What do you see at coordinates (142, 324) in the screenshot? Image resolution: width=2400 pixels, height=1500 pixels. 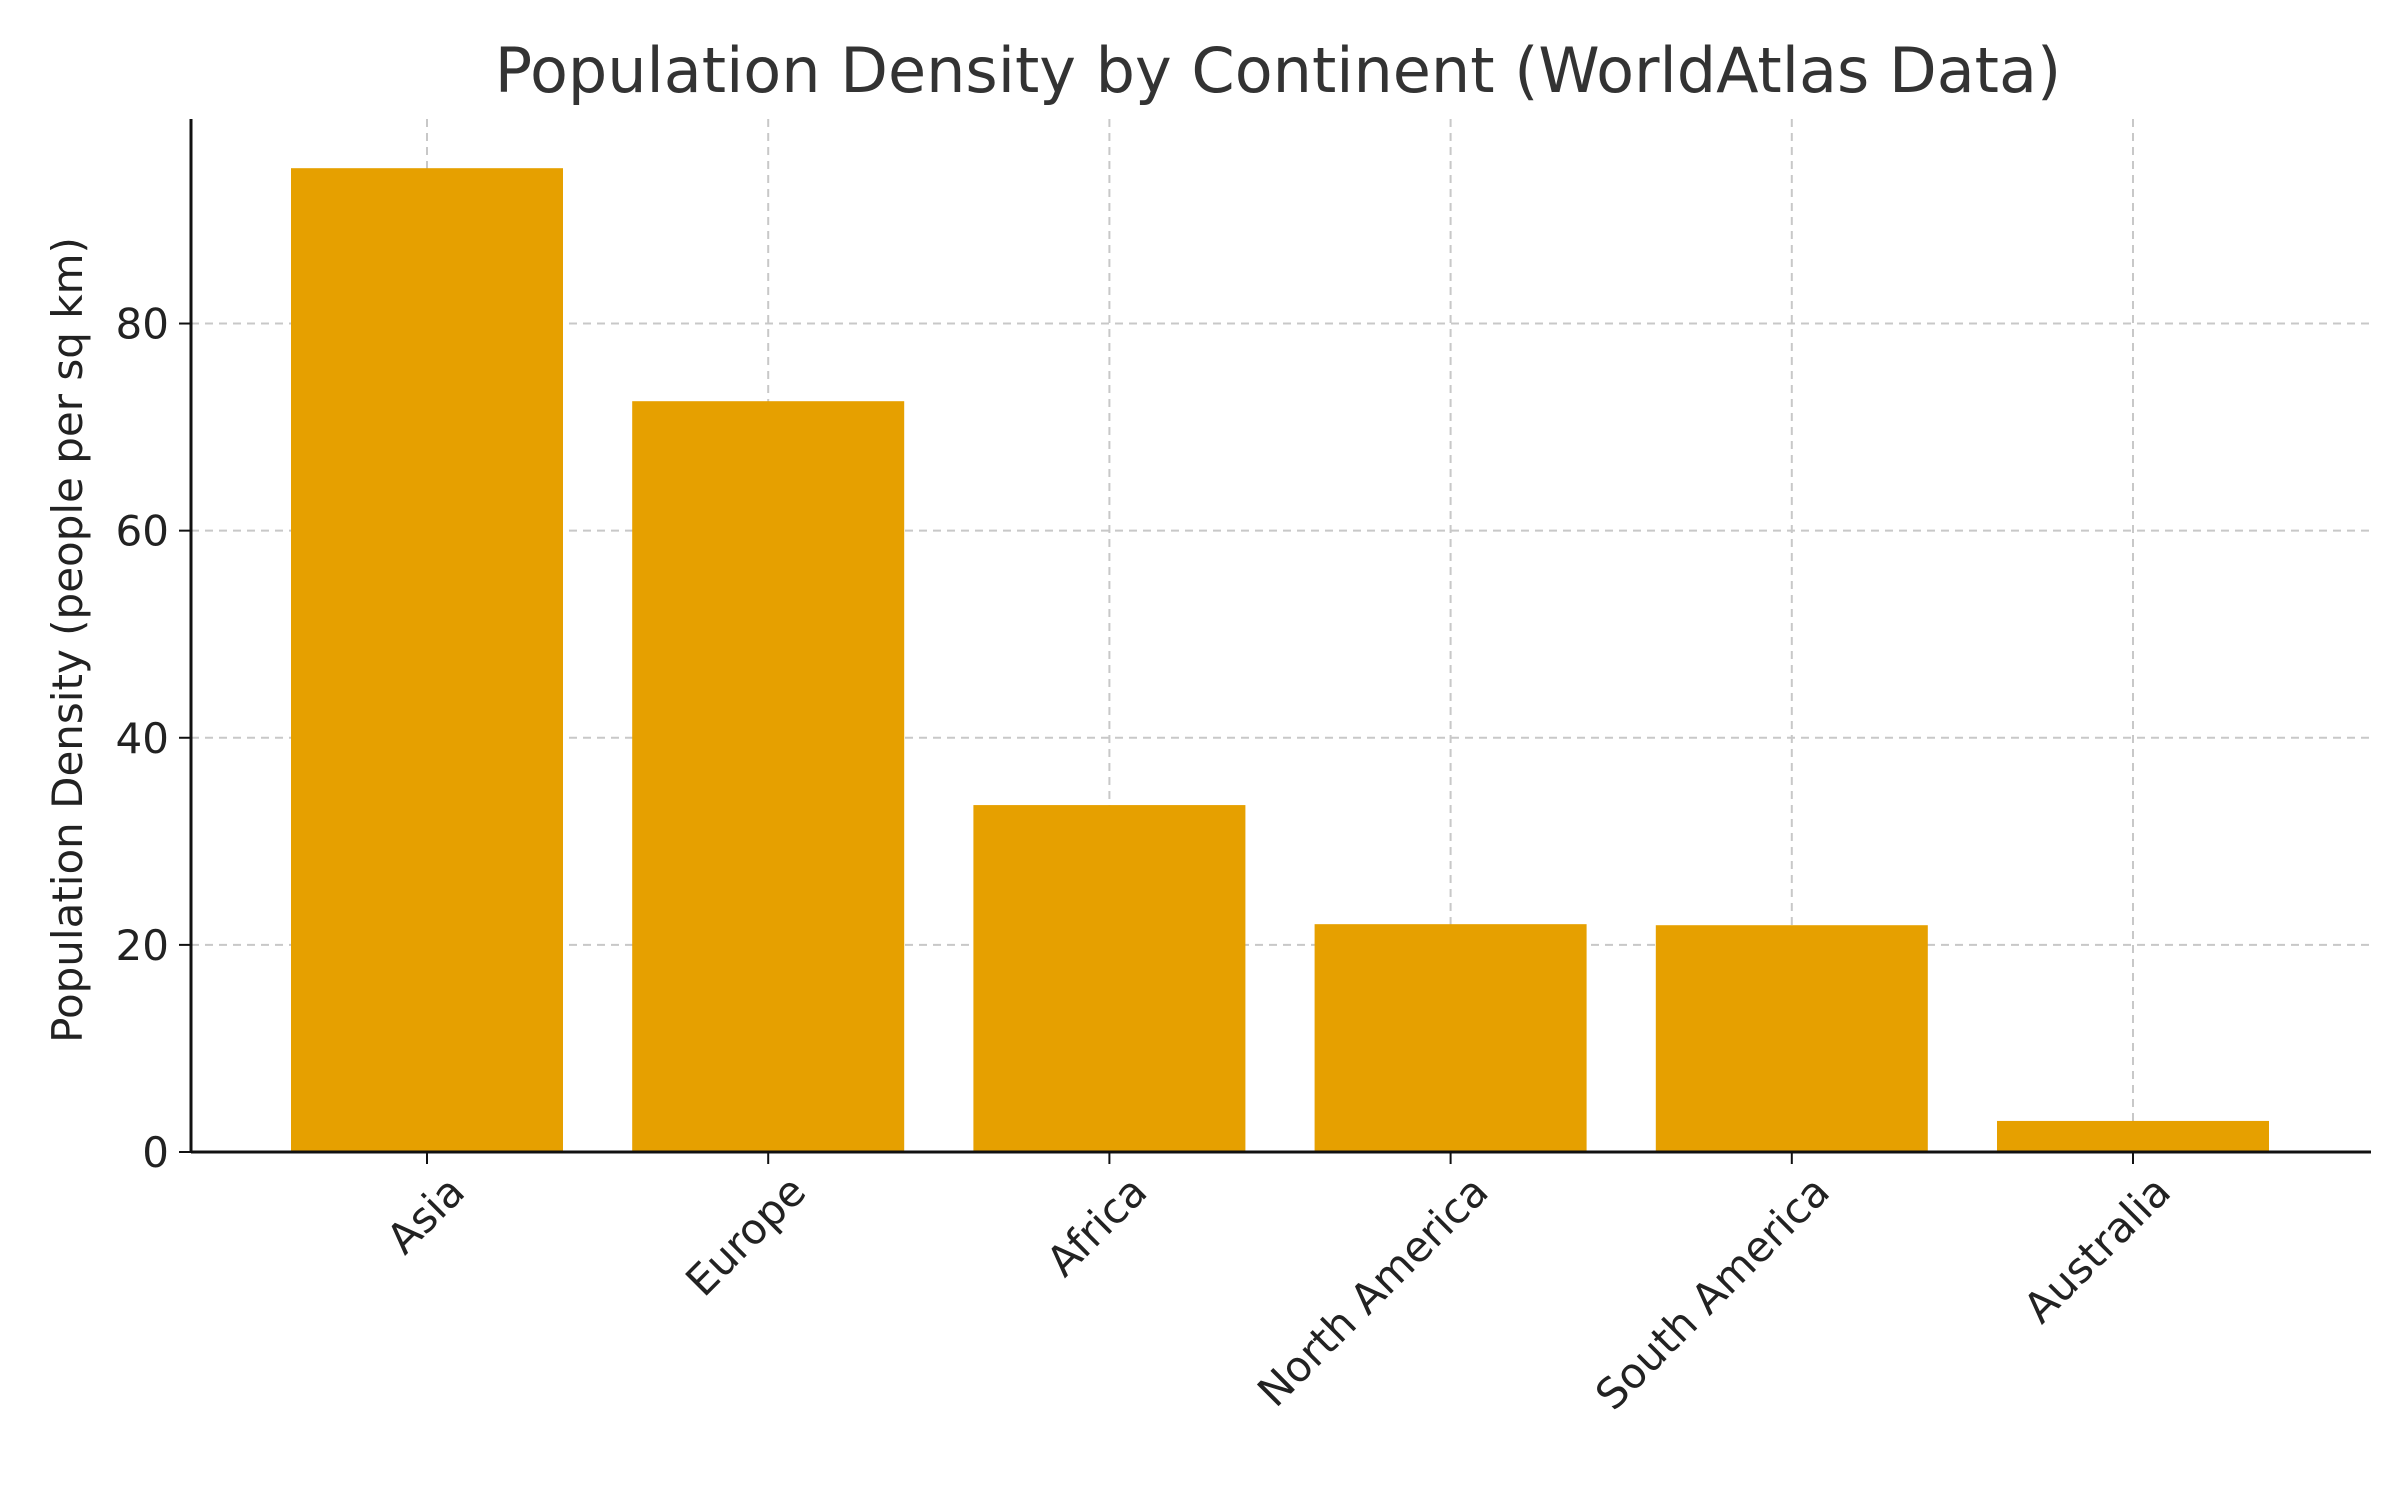 I see `y-tick-label: 80` at bounding box center [142, 324].